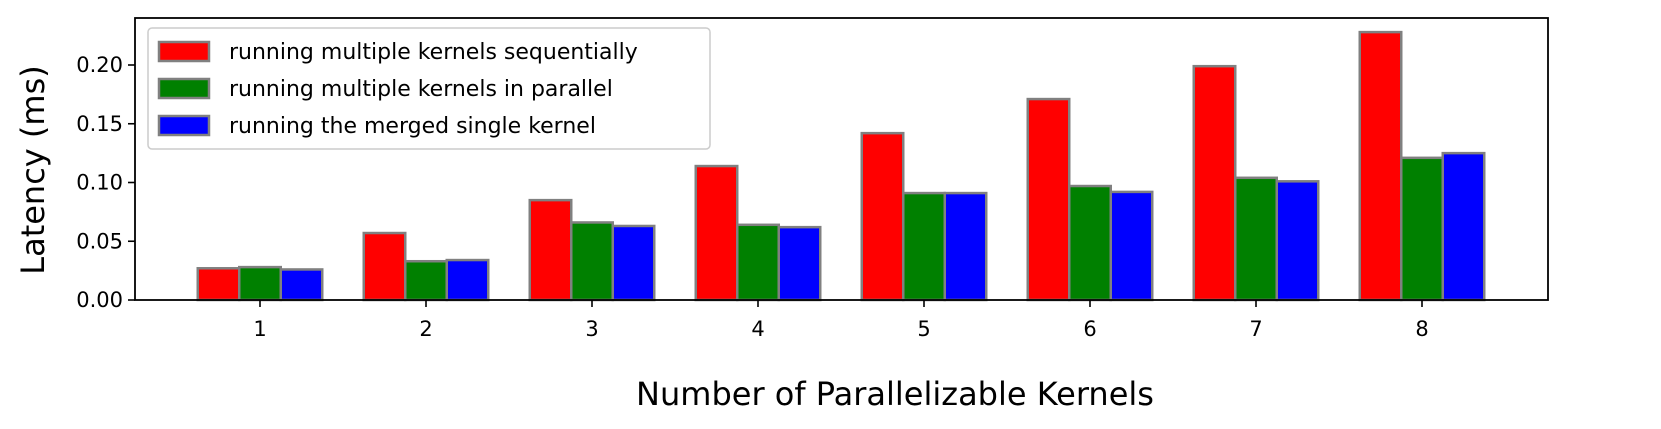 The height and width of the screenshot is (429, 1661). What do you see at coordinates (99, 183) in the screenshot?
I see `y-tick-label: 0.10` at bounding box center [99, 183].